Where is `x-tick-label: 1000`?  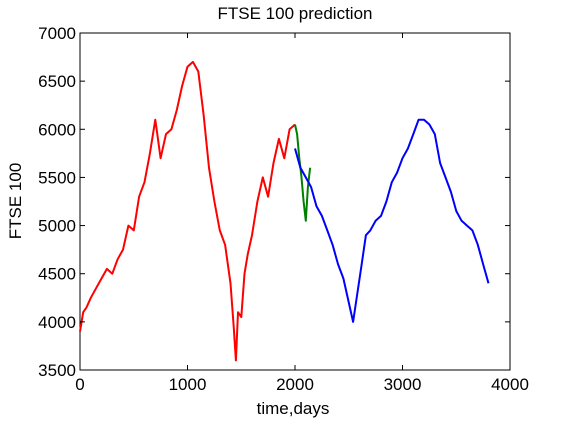 x-tick-label: 1000 is located at coordinates (188, 384).